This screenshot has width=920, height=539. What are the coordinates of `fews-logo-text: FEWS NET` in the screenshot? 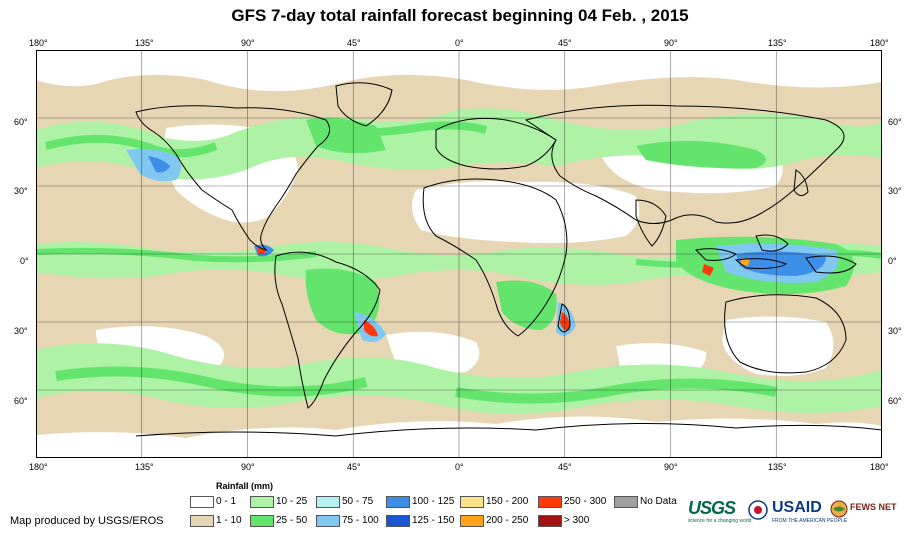 It's located at (873, 507).